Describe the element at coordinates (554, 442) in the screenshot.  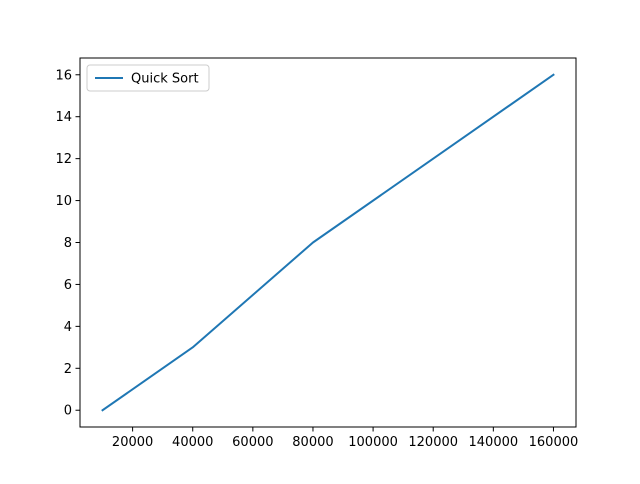
I see `x-tick-label: 160000` at that location.